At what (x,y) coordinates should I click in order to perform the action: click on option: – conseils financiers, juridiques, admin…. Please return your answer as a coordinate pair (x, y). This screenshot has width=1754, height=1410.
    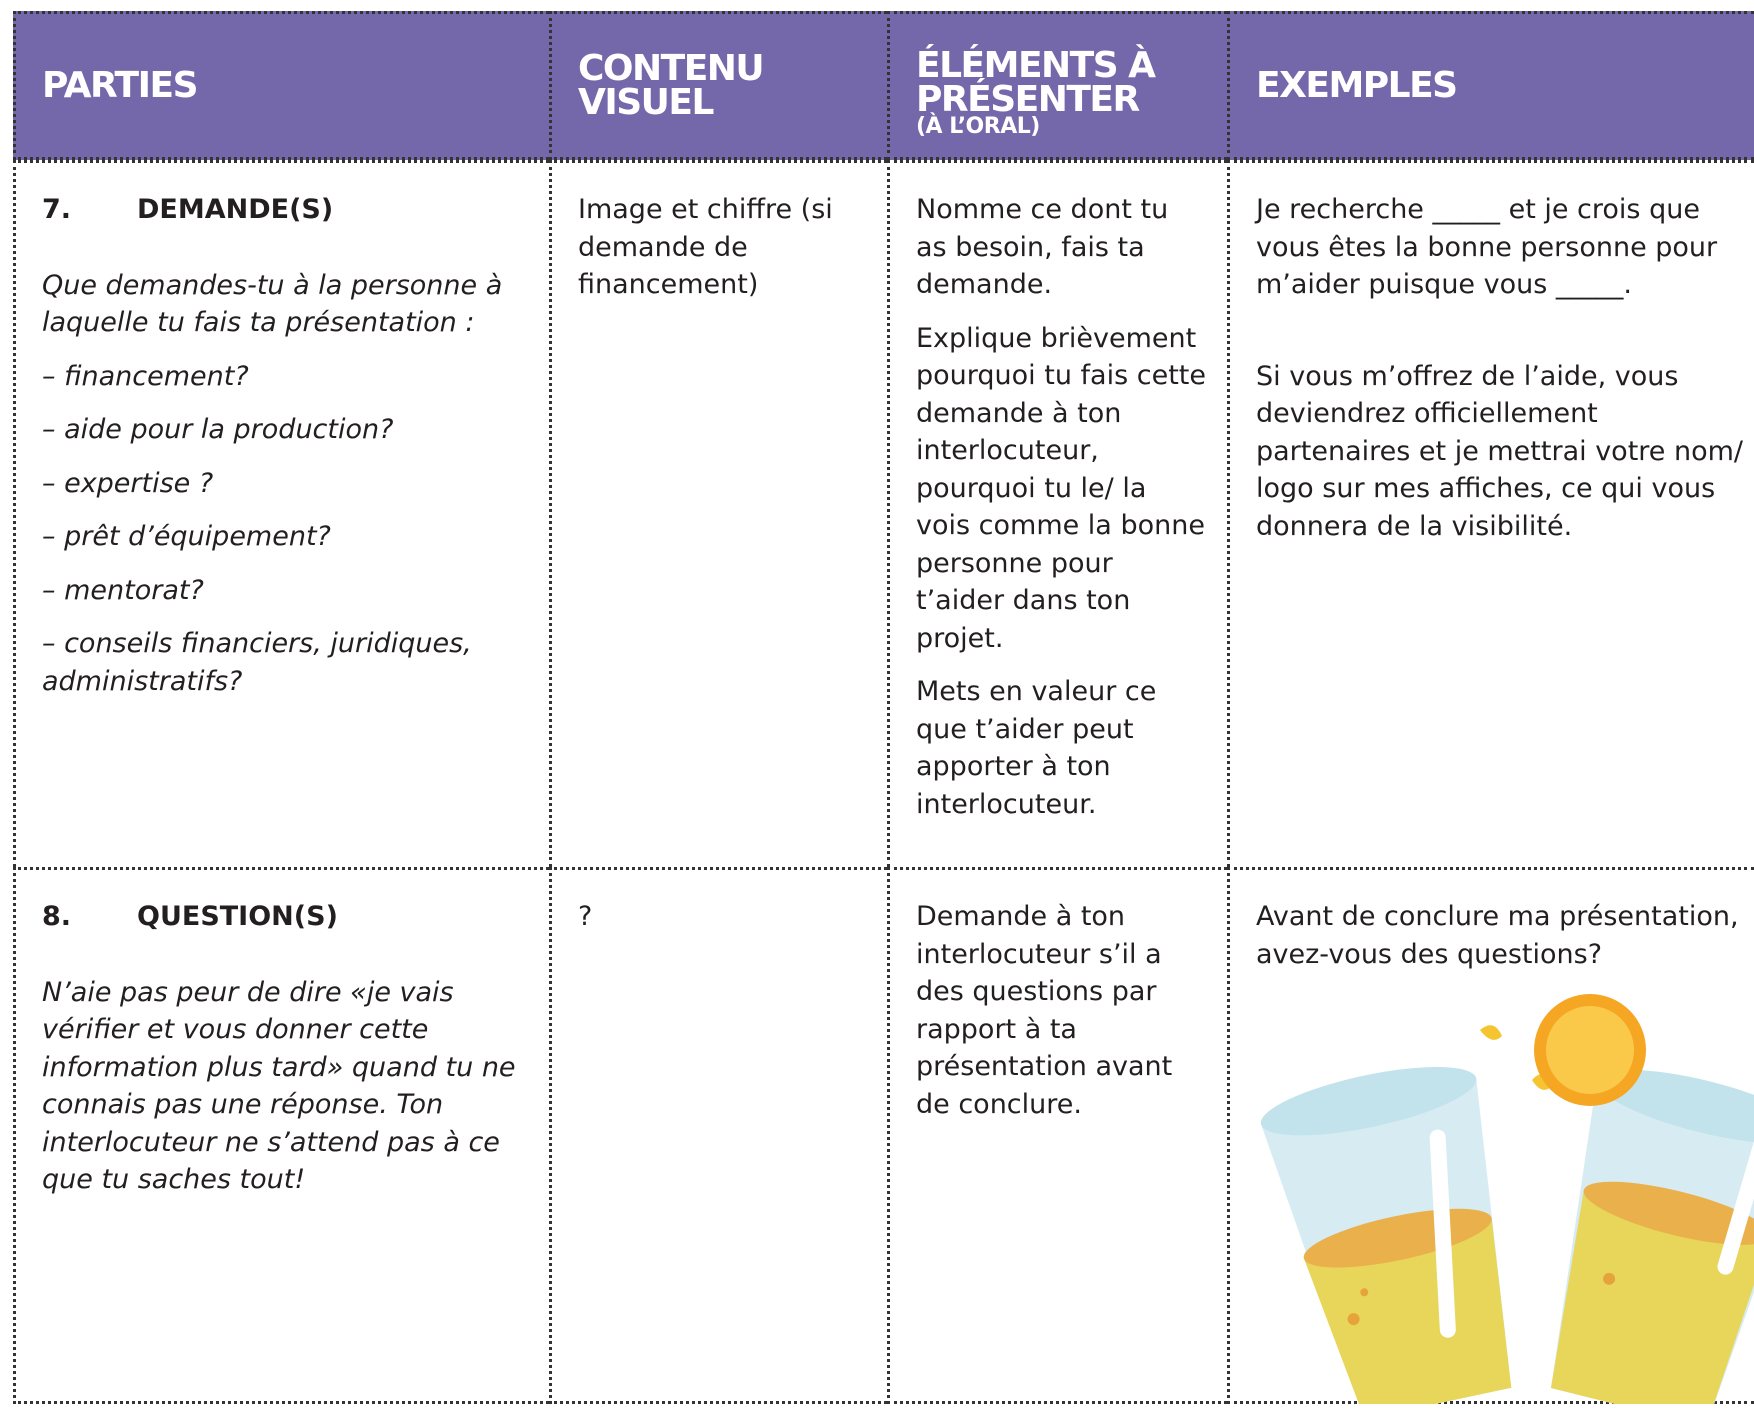
    Looking at the image, I should click on (257, 662).